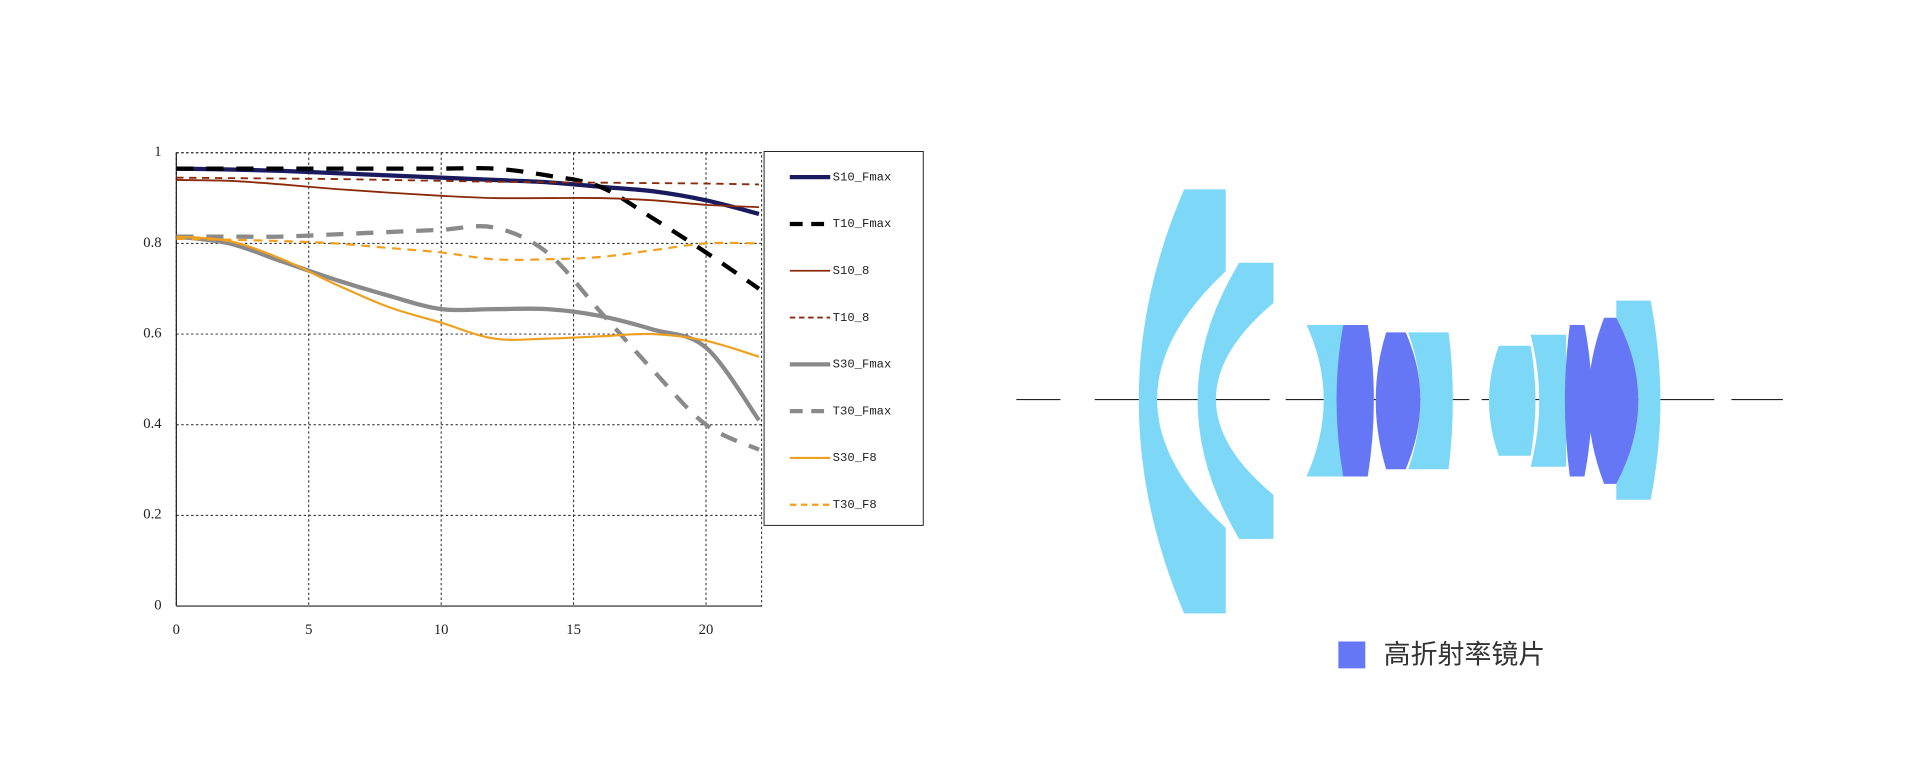 The image size is (1920, 782). I want to click on legend-swatch, so click(1352, 655).